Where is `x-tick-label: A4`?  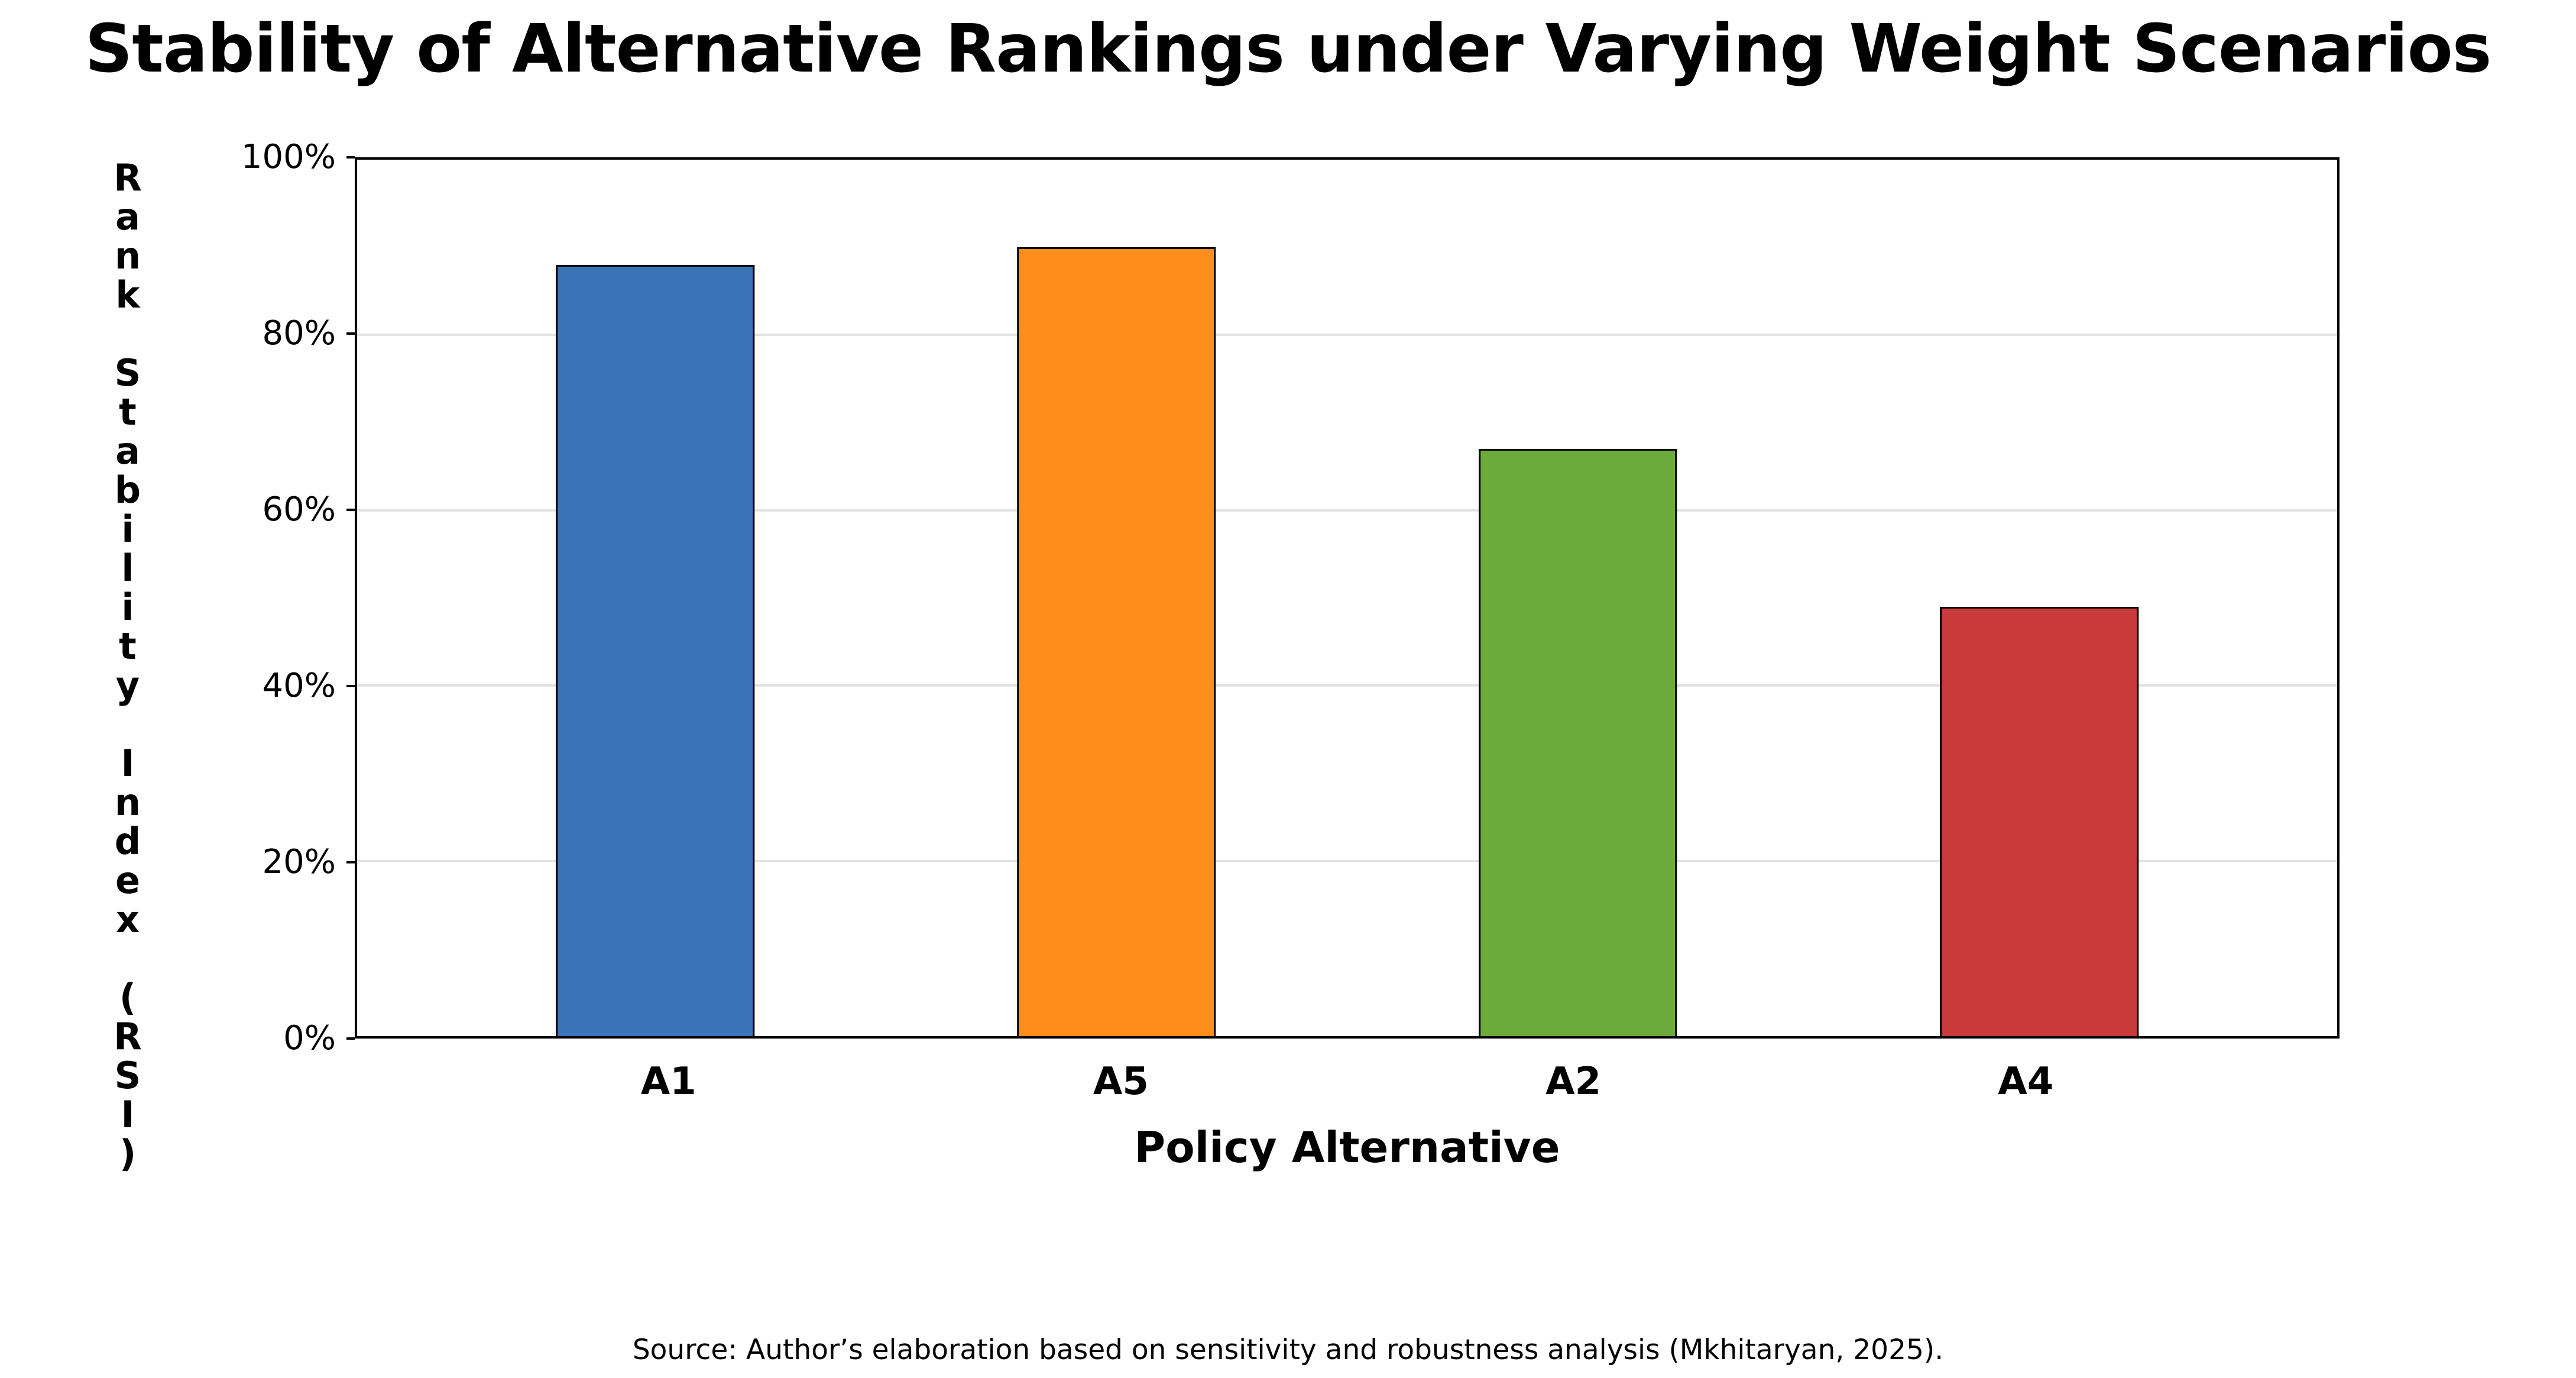 x-tick-label: A4 is located at coordinates (2026, 1082).